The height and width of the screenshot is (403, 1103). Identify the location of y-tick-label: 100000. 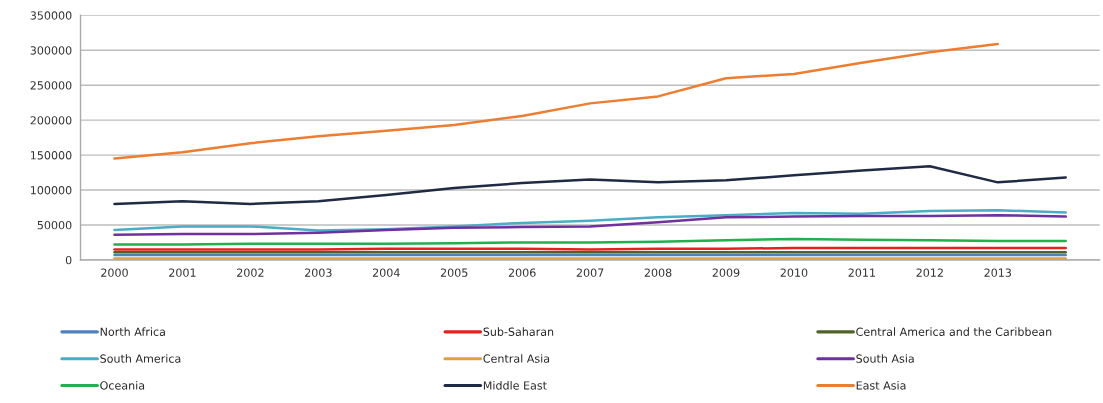
(51, 190).